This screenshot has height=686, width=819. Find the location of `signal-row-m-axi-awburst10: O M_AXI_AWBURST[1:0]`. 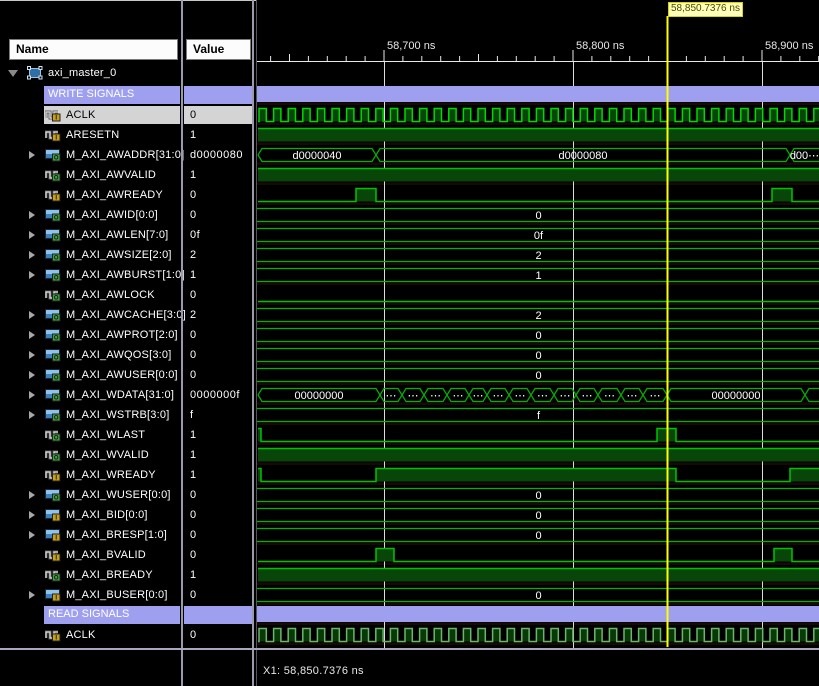

signal-row-m-axi-awburst10: O M_AXI_AWBURST[1:0] is located at coordinates (92, 275).